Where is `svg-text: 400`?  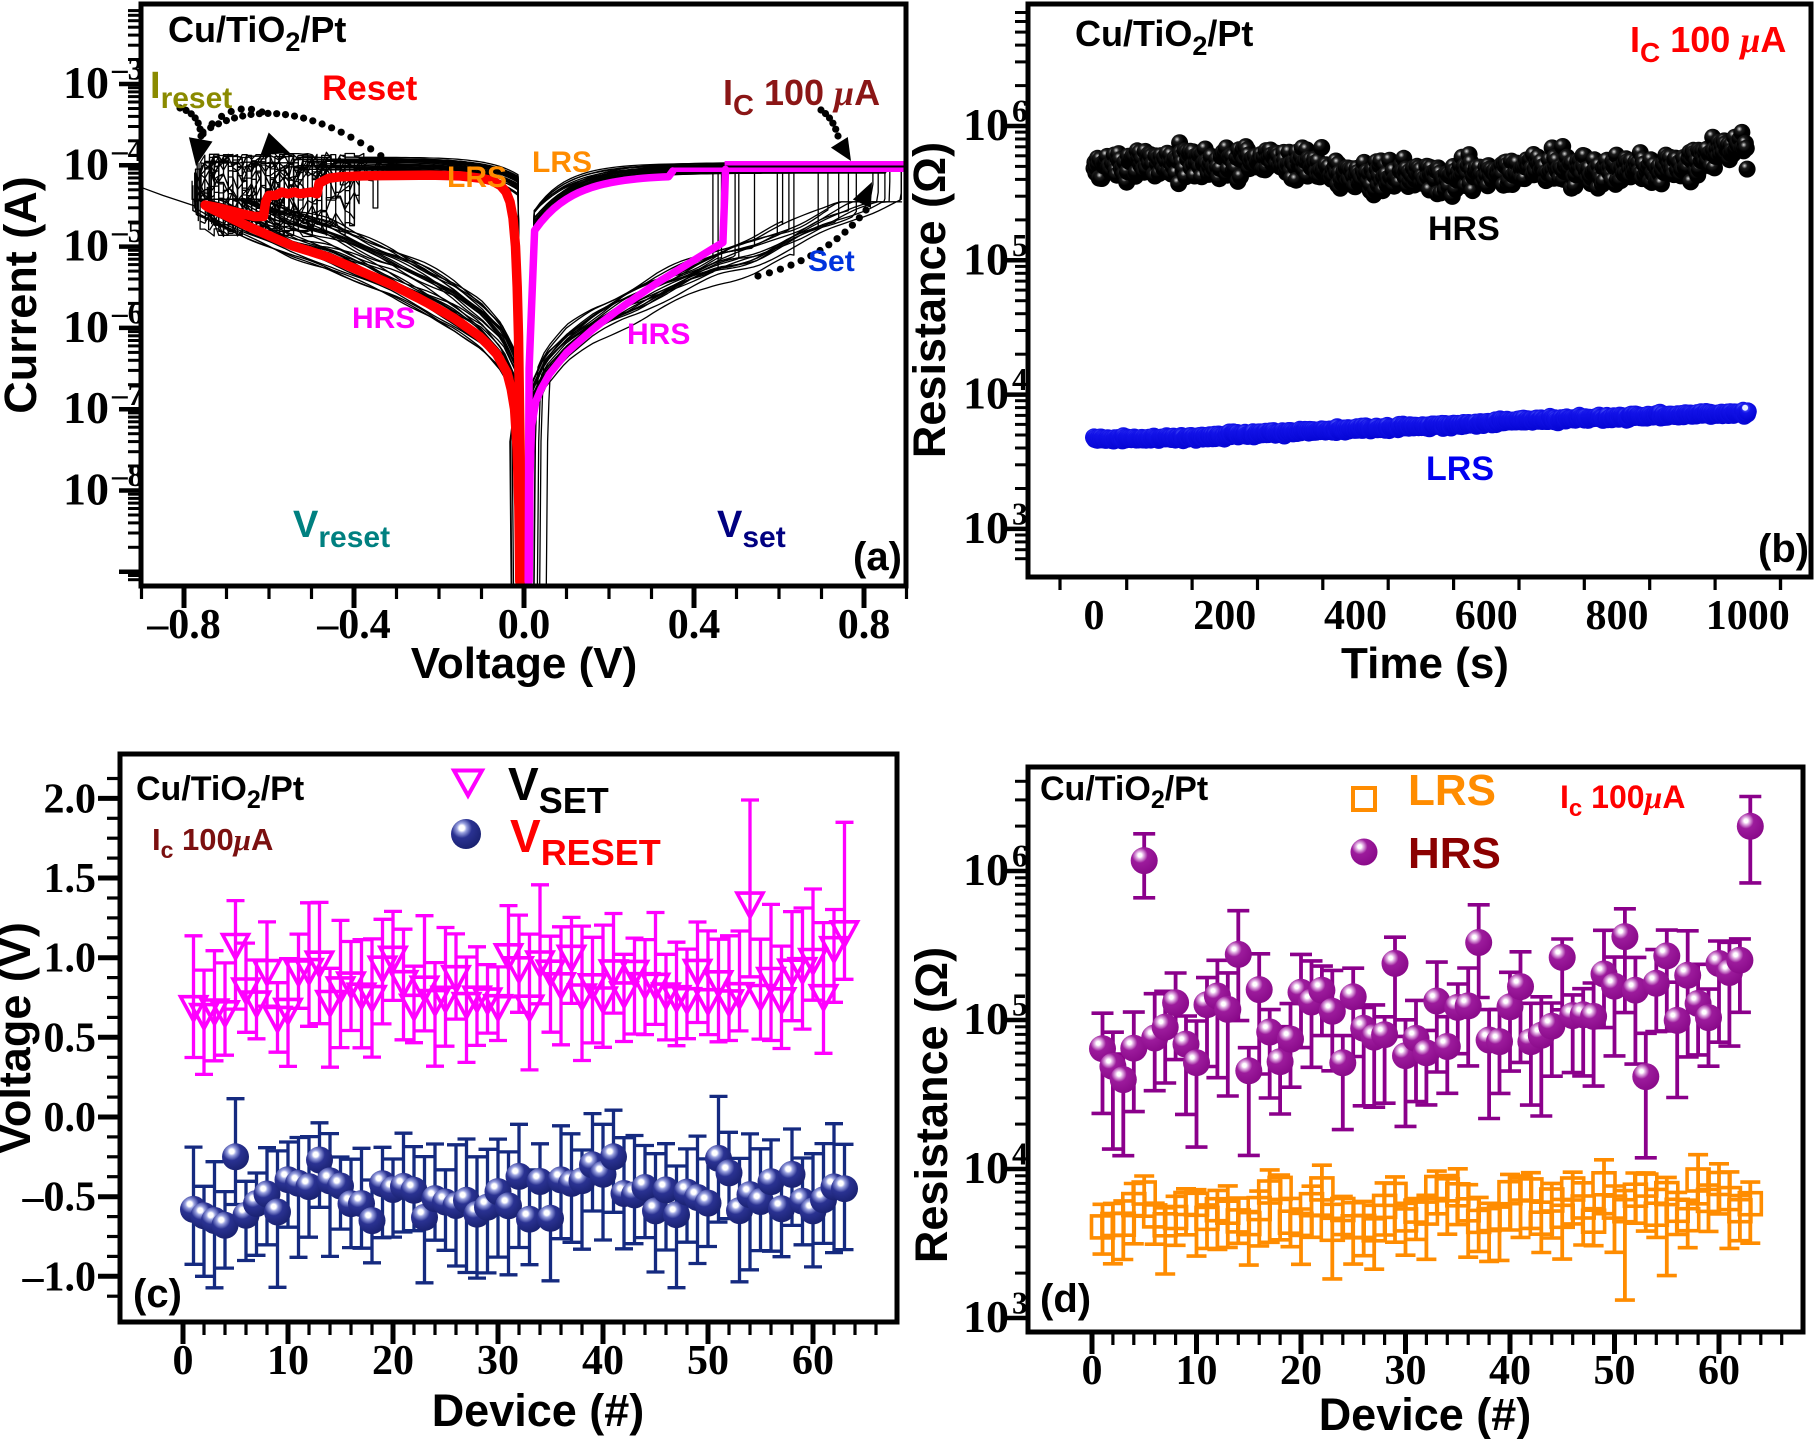 svg-text: 400 is located at coordinates (1355, 616).